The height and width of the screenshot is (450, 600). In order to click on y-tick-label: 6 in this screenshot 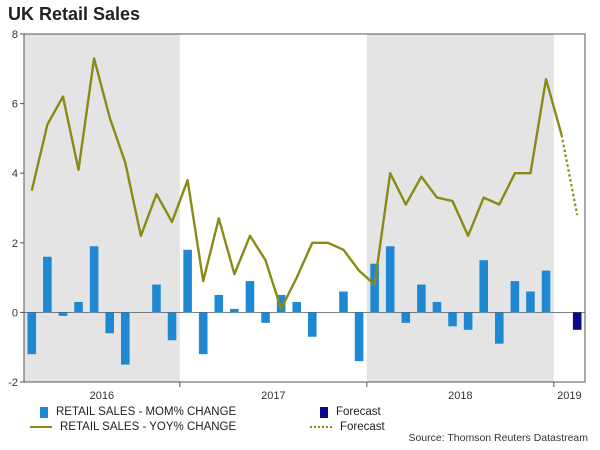, I will do `click(15, 105)`.